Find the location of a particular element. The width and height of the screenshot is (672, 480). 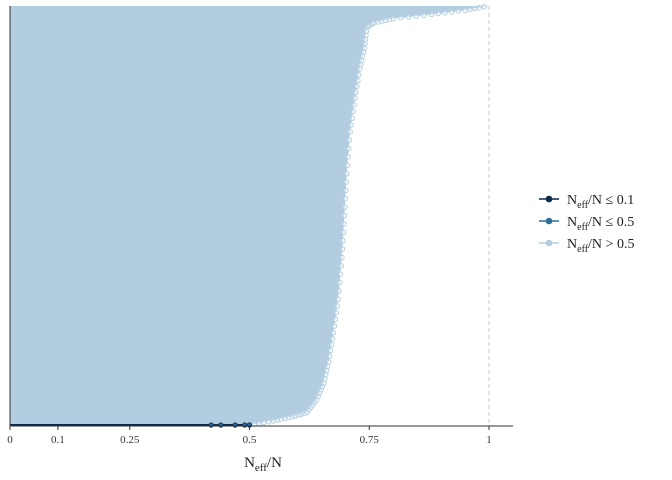

legend: Neff/N ≤ 0.1 Neff/N ≤ 0.5 Neff/N > 0.5 is located at coordinates (586, 224).